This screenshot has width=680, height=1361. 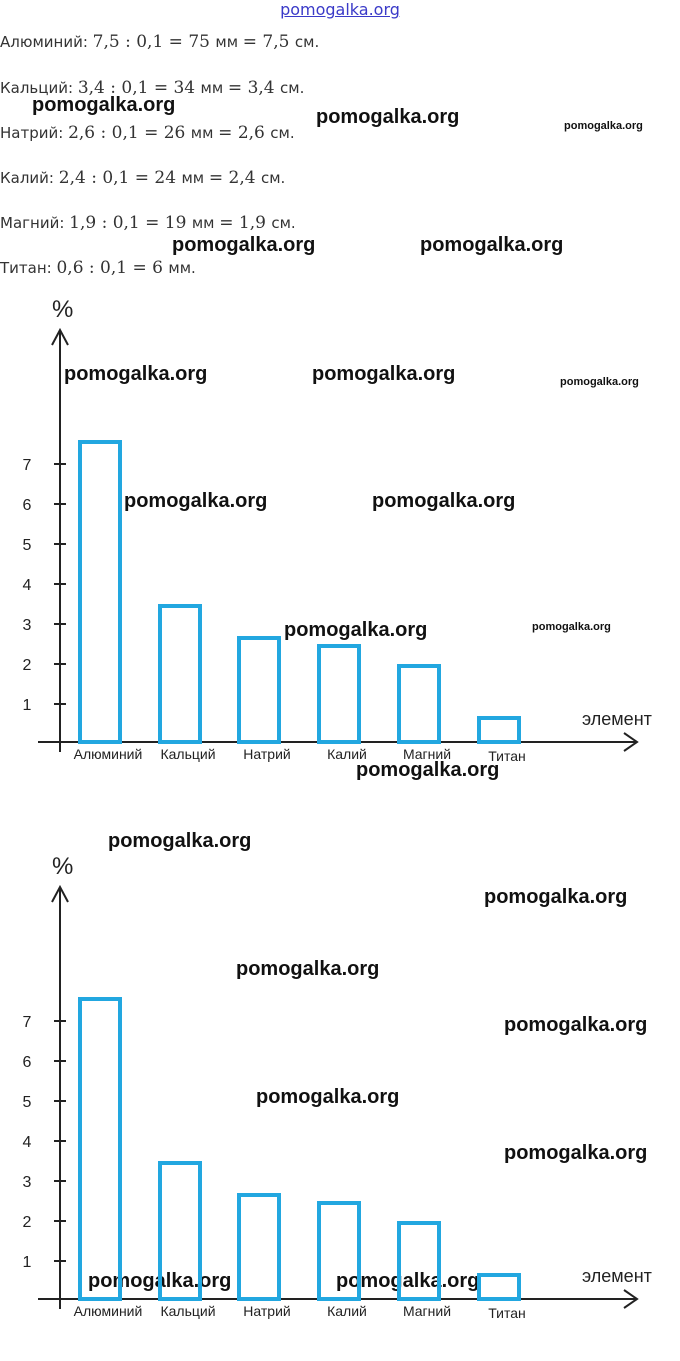 What do you see at coordinates (245, 223) in the screenshot?
I see `calc-result: = 1,9` at bounding box center [245, 223].